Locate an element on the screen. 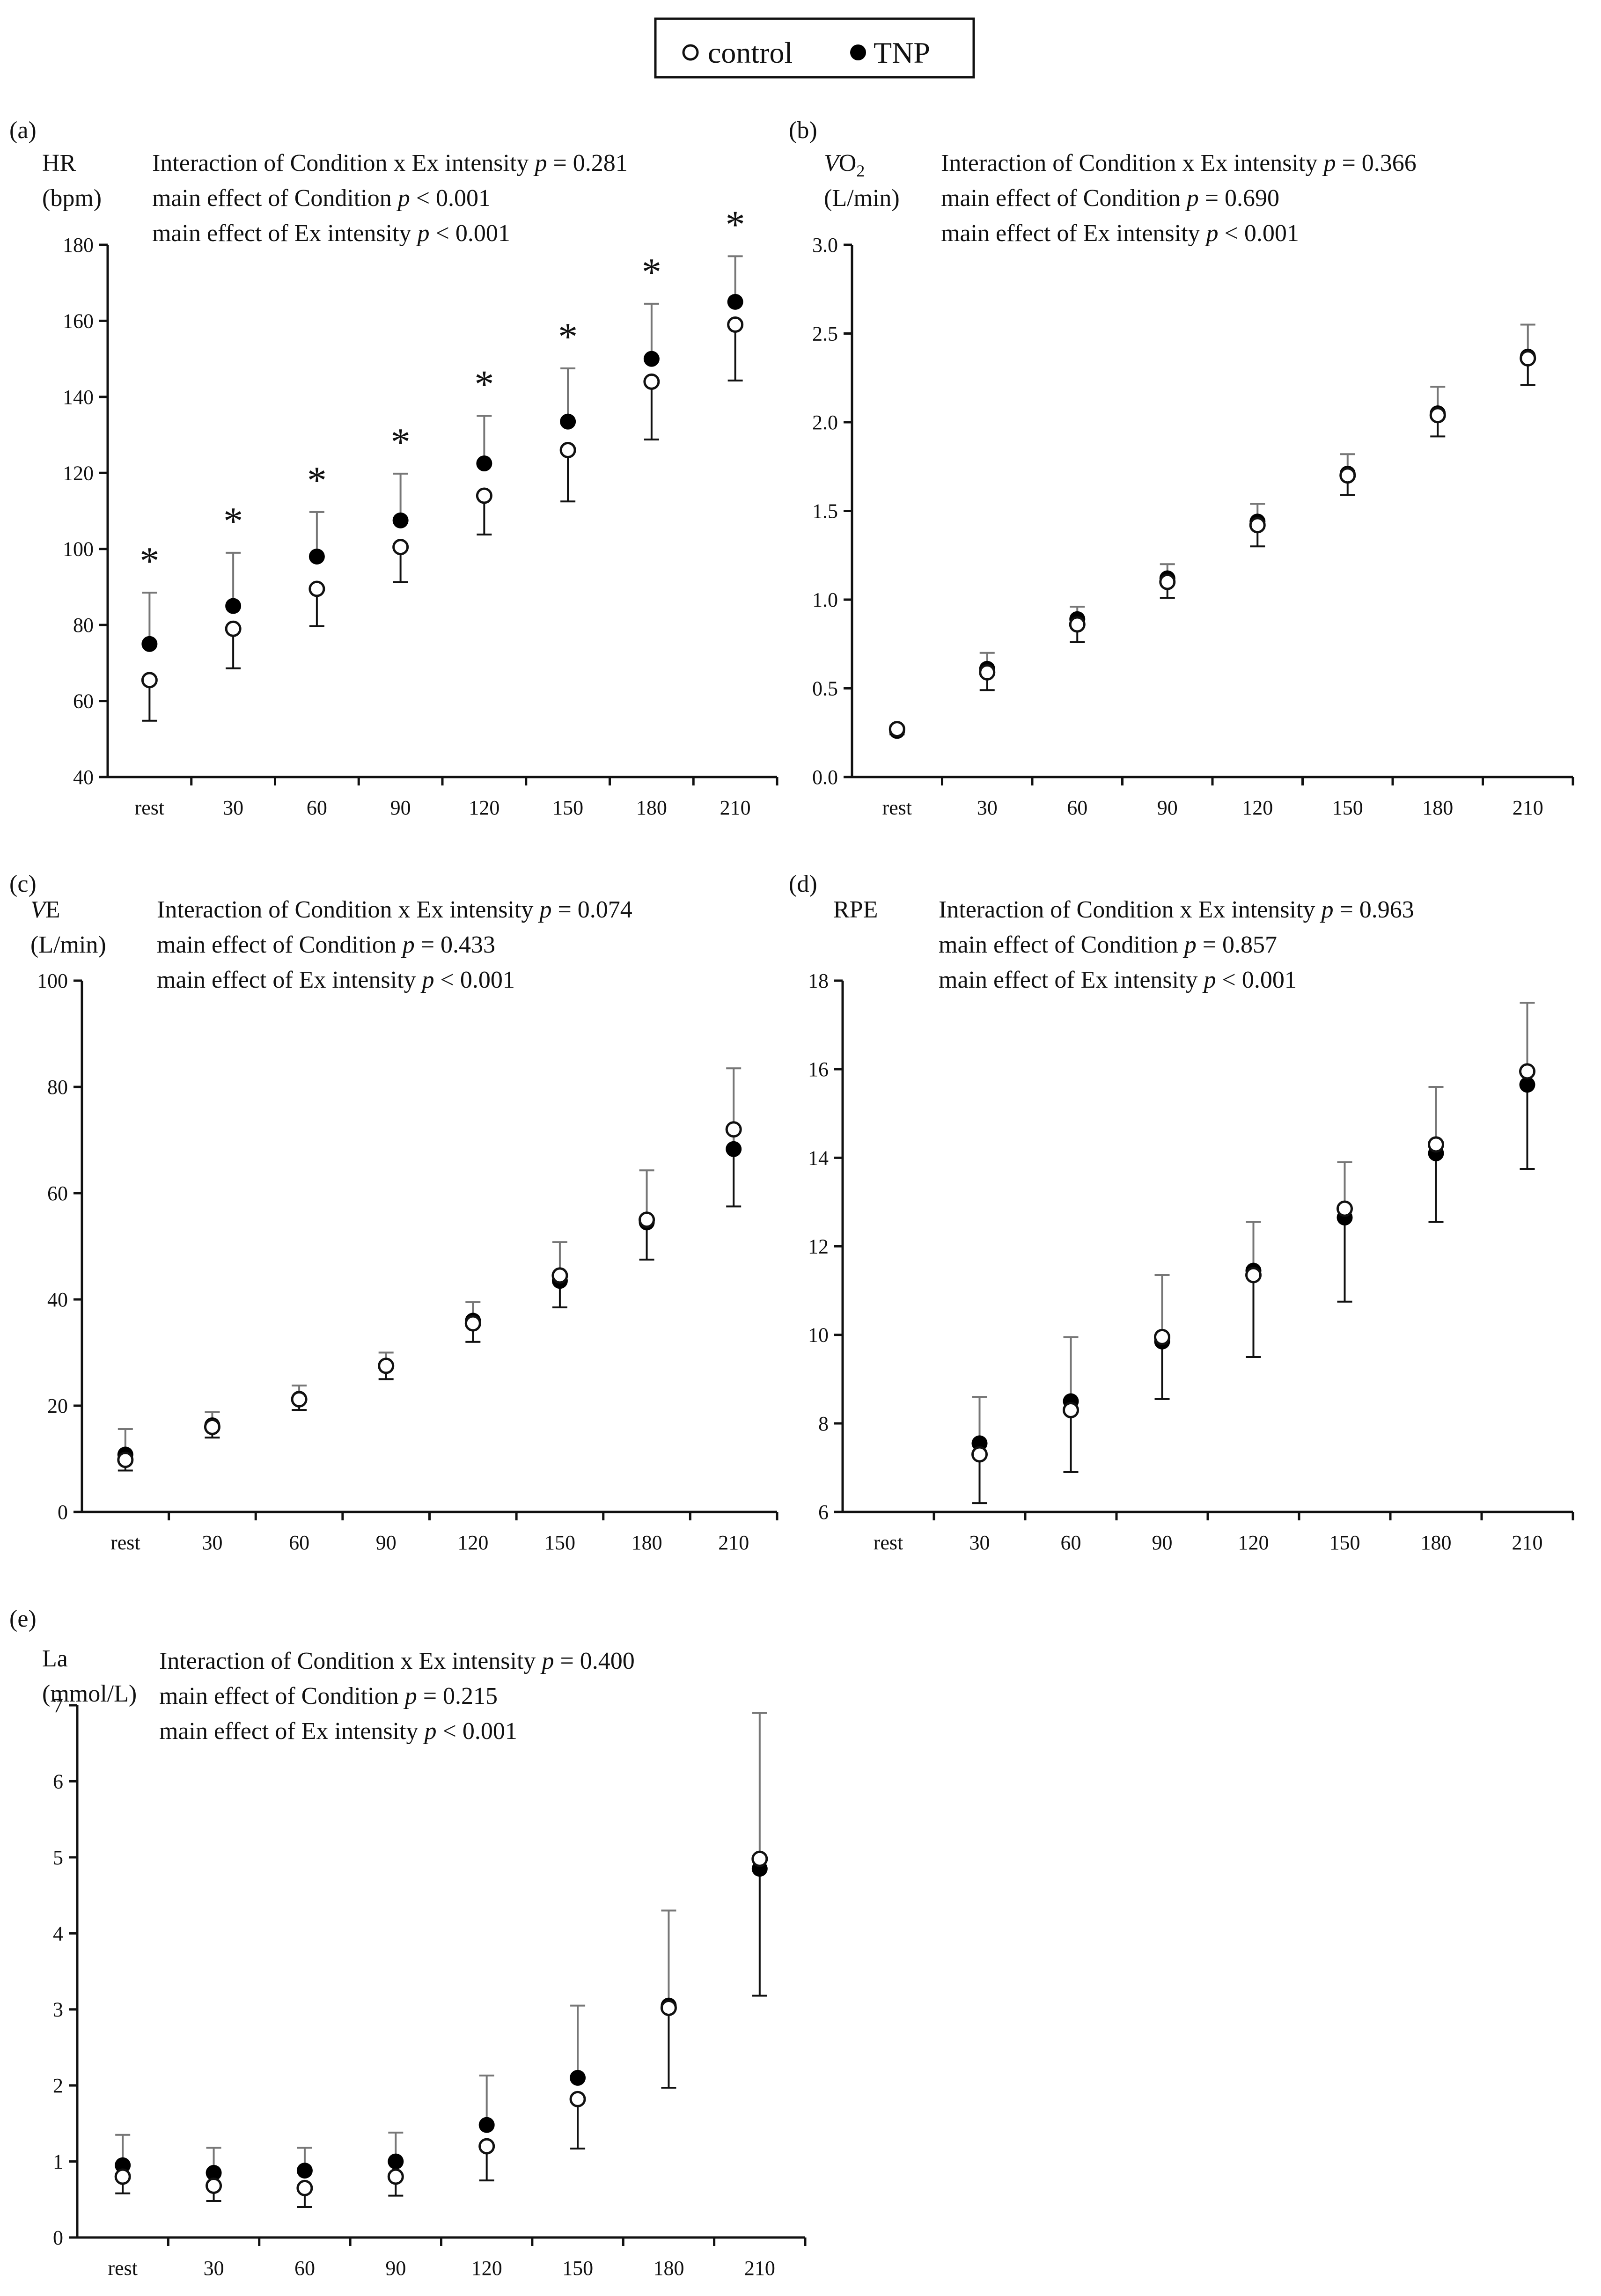 This screenshot has width=1601, height=2296. y-axis-label: (L/min) is located at coordinates (862, 198).